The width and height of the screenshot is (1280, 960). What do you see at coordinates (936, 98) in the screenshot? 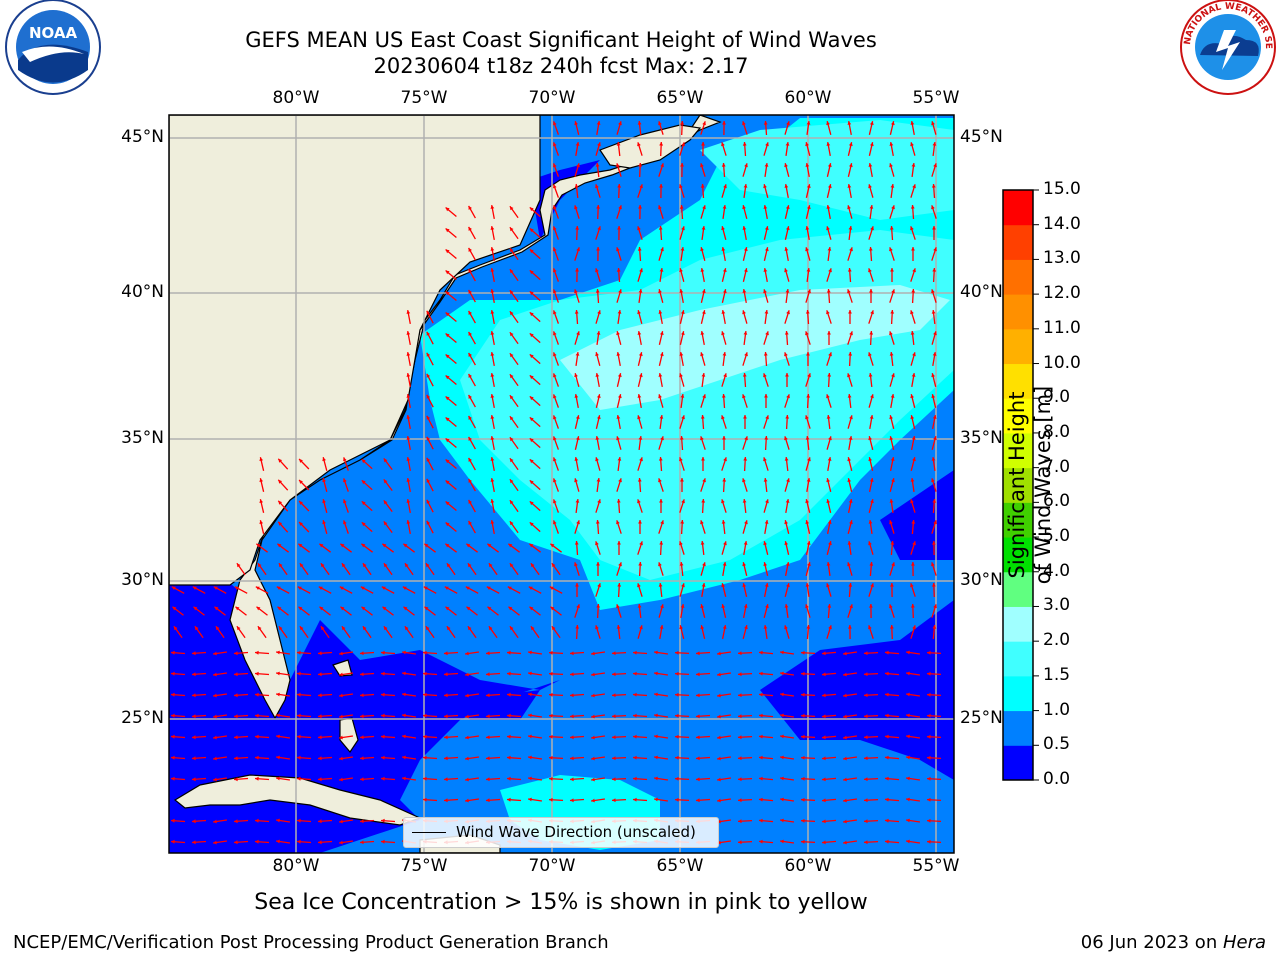
I see `lon-label-top: 55°W` at bounding box center [936, 98].